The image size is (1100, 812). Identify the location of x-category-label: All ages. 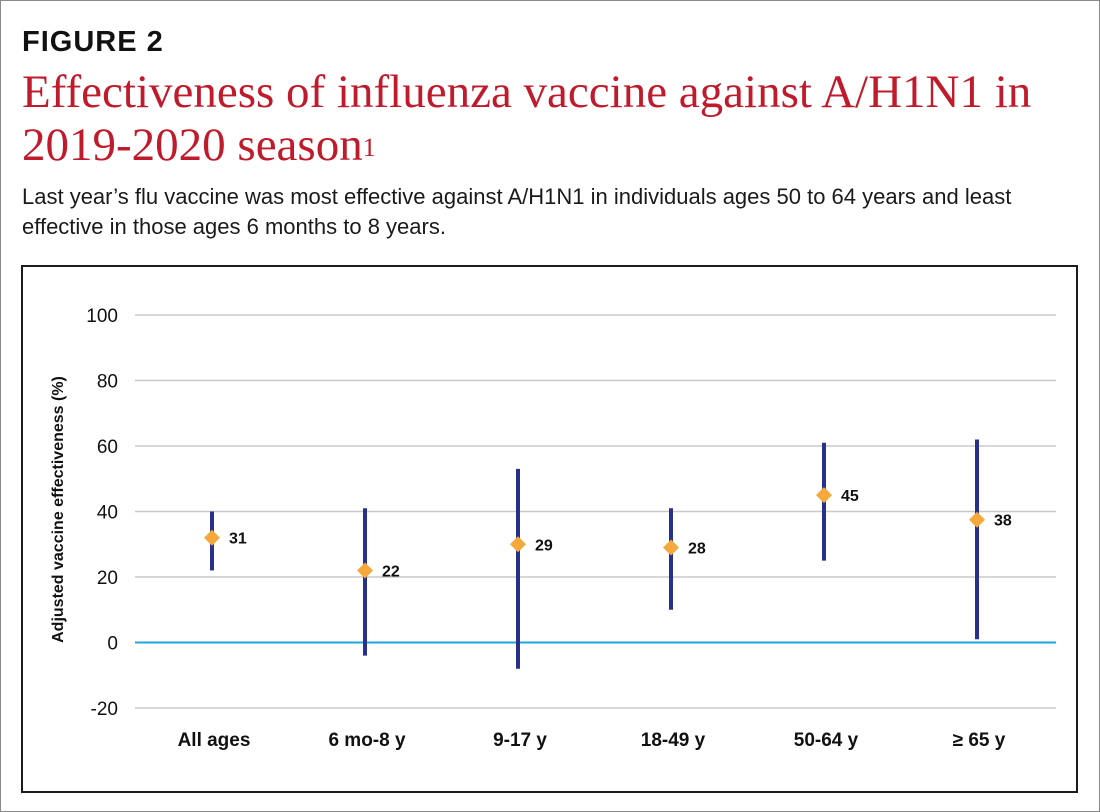
(214, 740).